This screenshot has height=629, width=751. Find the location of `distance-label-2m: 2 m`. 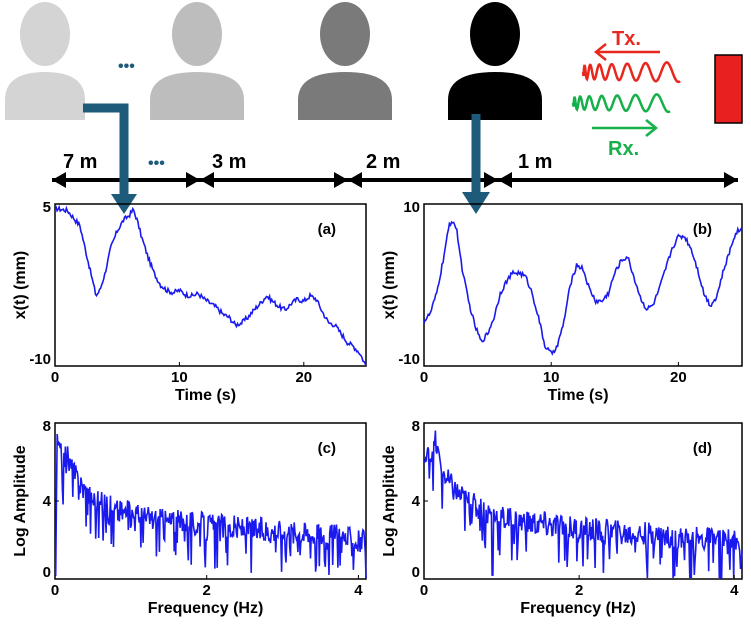

distance-label-2m: 2 m is located at coordinates (383, 162).